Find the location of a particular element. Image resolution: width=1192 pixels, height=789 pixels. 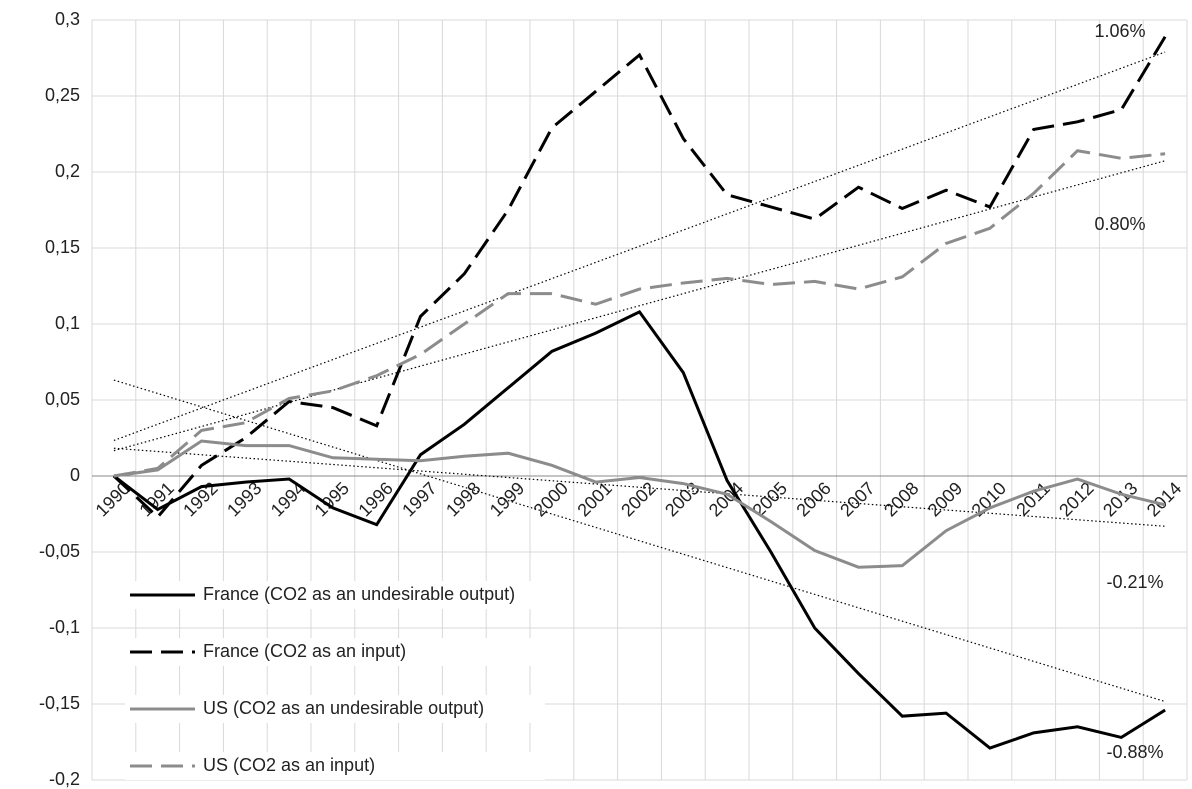

y-tick-label: -0,05 is located at coordinates (59, 551).